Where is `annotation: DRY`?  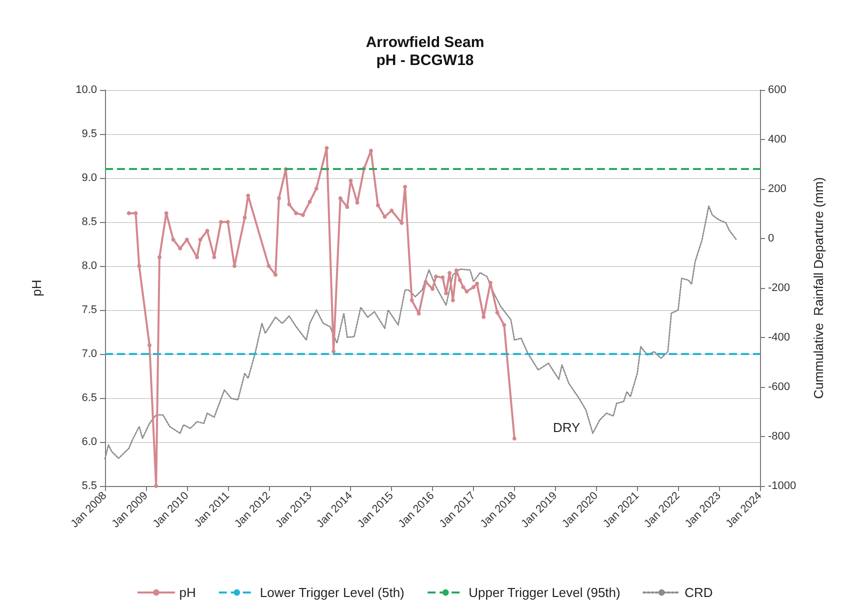 annotation: DRY is located at coordinates (567, 427).